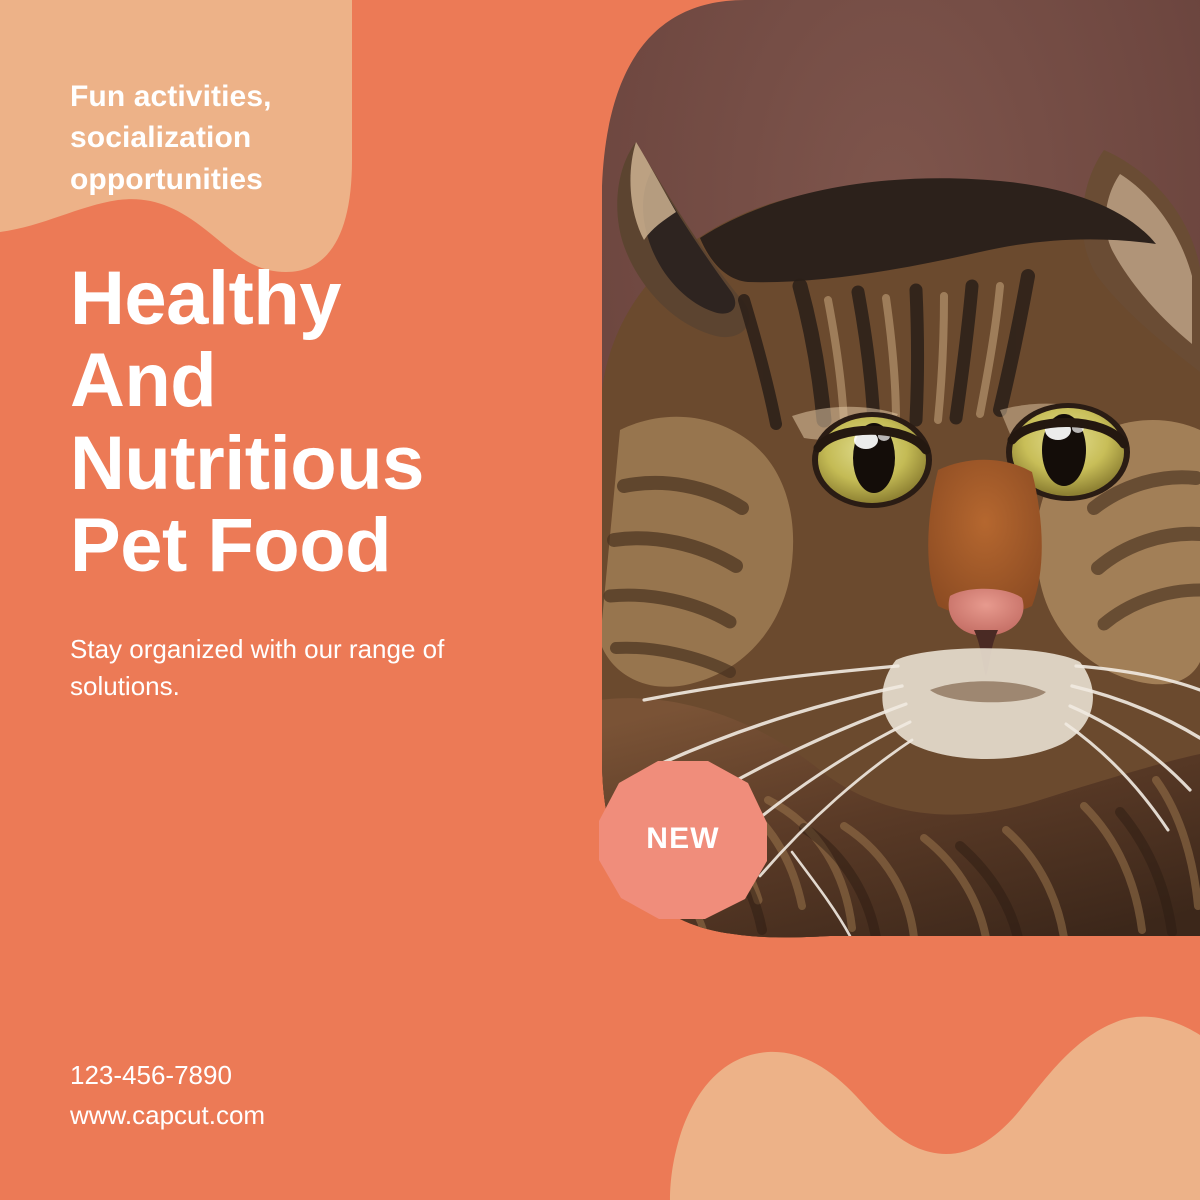 The width and height of the screenshot is (1200, 1200). I want to click on top-left-peach-blob, so click(176, 136).